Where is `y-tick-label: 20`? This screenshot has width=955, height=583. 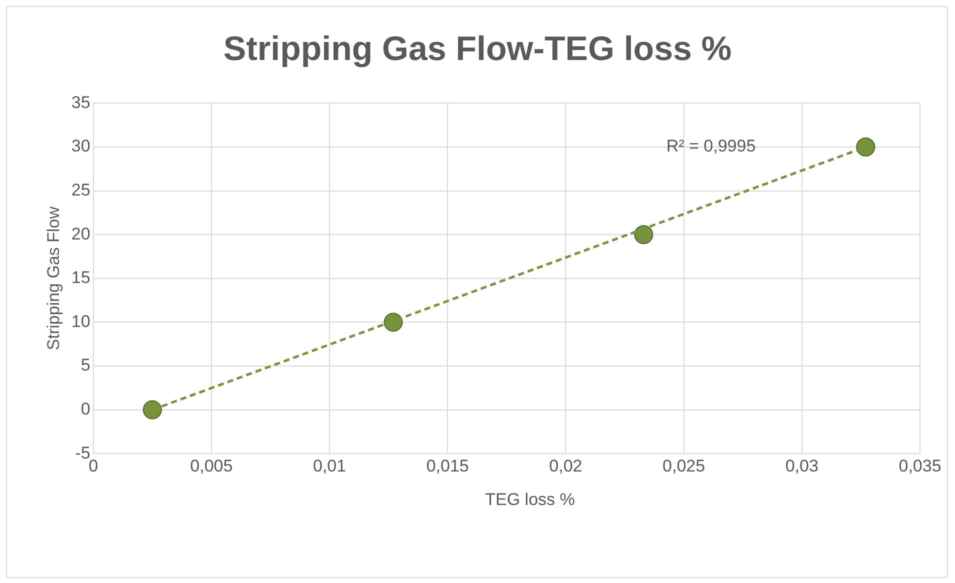
y-tick-label: 20 is located at coordinates (80, 234).